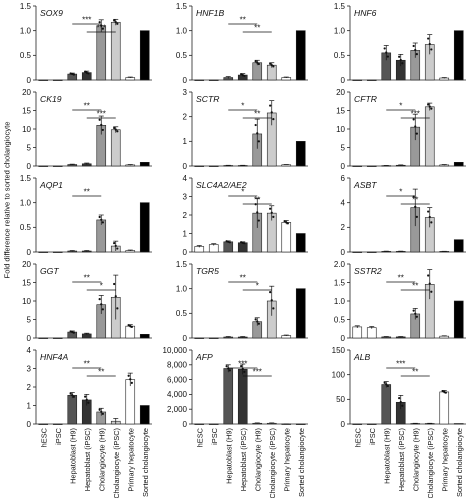 This screenshot has height=498, width=474. What do you see at coordinates (357, 437) in the screenshot?
I see `x-category-label: hESC` at bounding box center [357, 437].